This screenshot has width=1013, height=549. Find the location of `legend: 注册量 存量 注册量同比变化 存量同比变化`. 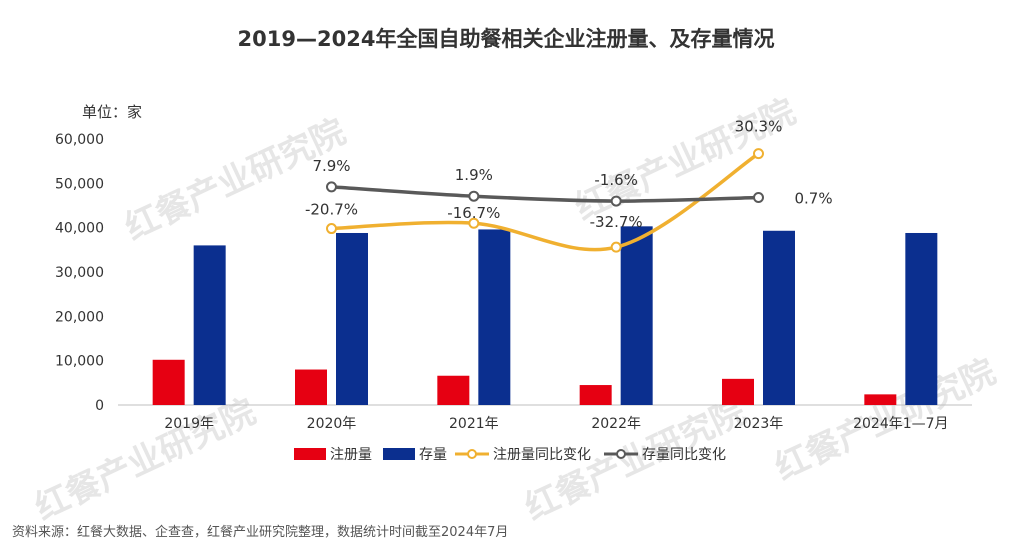

legend: 注册量 存量 注册量同比变化 存量同比变化 is located at coordinates (510, 455).